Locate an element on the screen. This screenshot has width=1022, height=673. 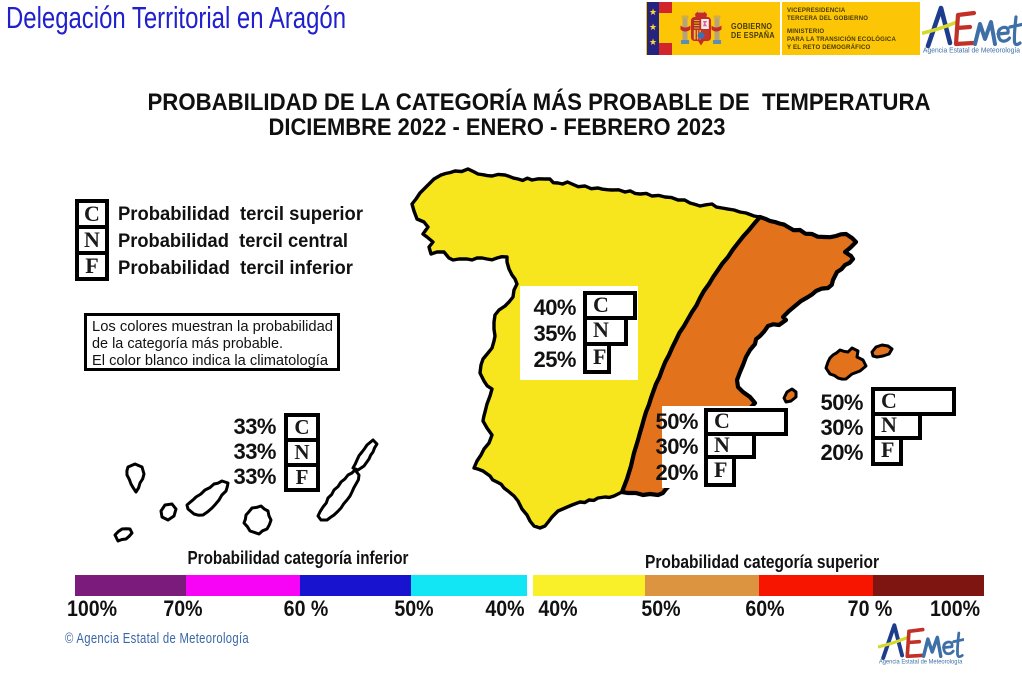
spain-flag-red-top is located at coordinates (665, 7).